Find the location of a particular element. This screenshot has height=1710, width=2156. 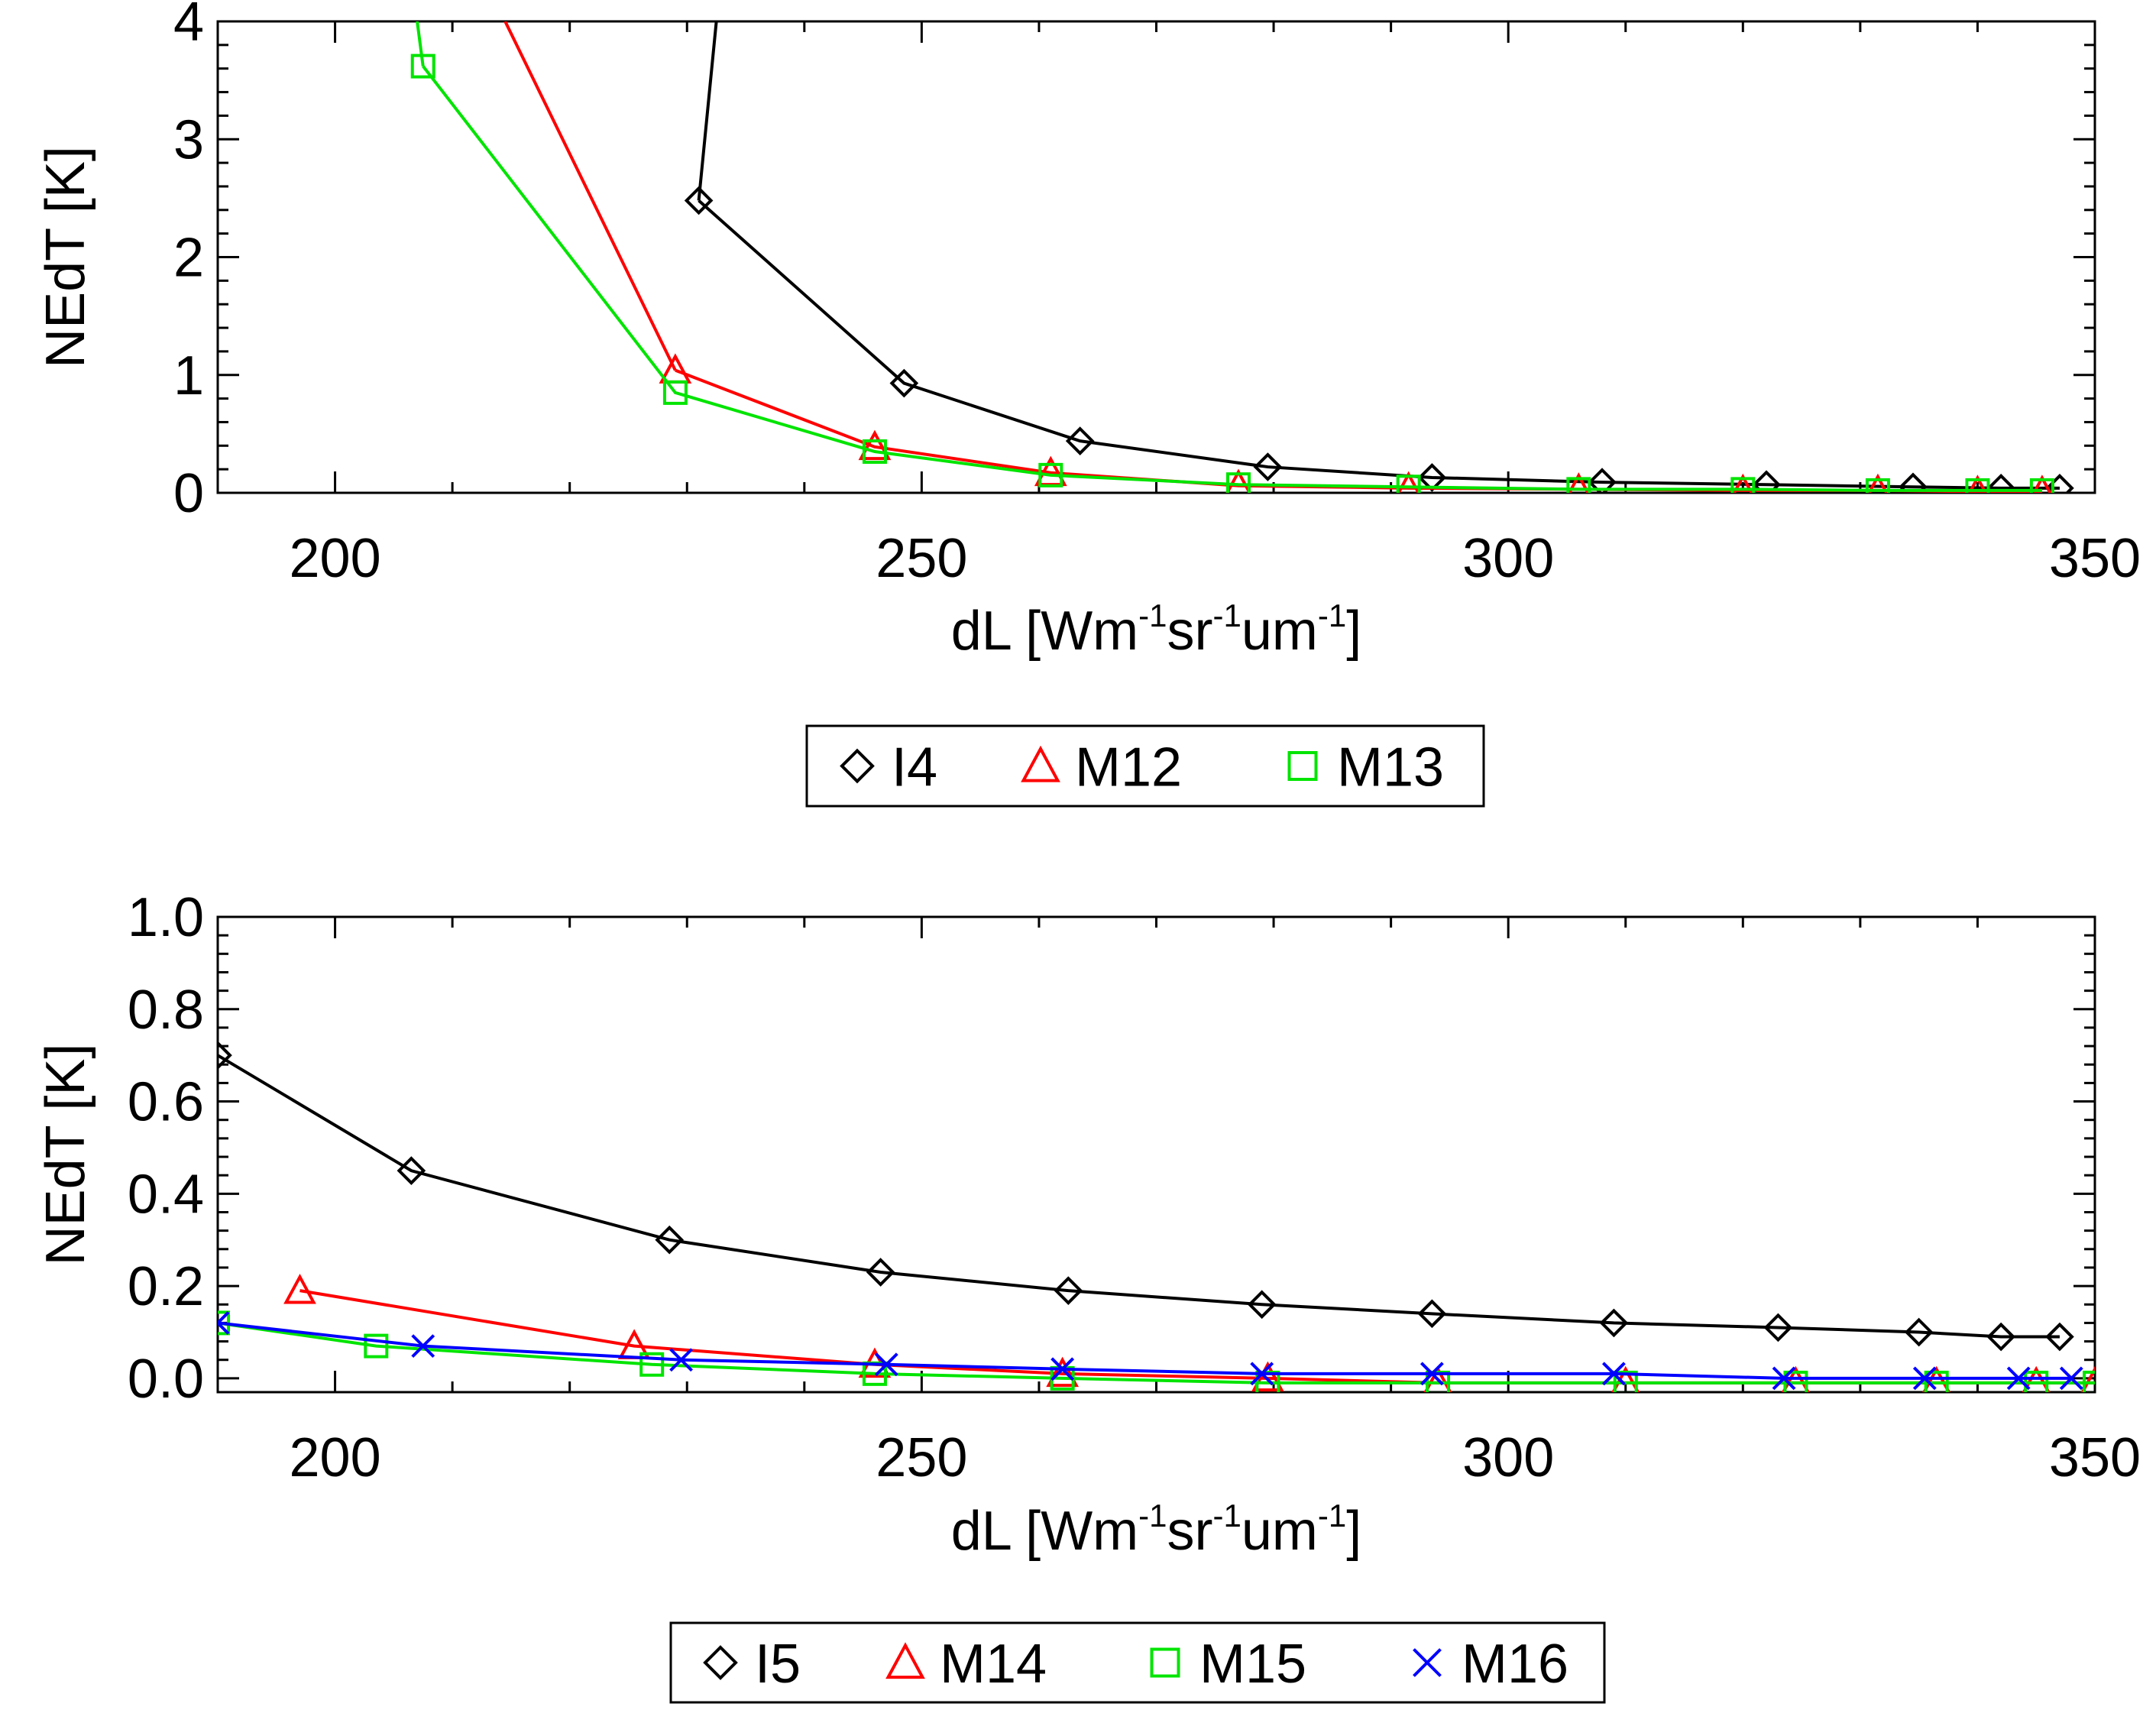

legend-marker-I4 is located at coordinates (858, 766).